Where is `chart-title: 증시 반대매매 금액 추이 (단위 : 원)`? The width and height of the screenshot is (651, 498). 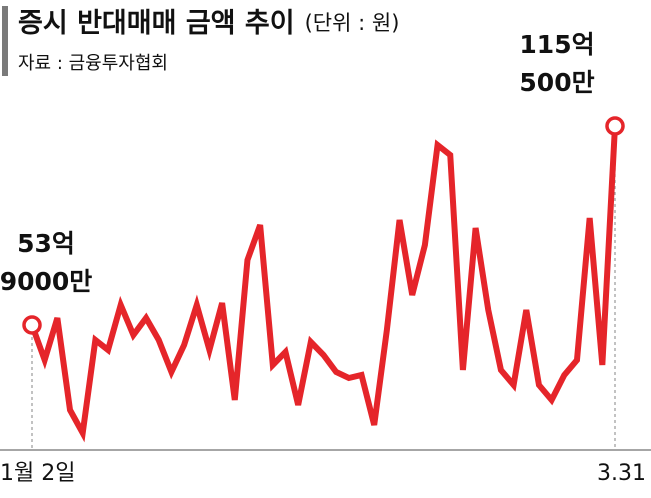 chart-title: 증시 반대매매 금액 추이 (단위 : 원) is located at coordinates (208, 23).